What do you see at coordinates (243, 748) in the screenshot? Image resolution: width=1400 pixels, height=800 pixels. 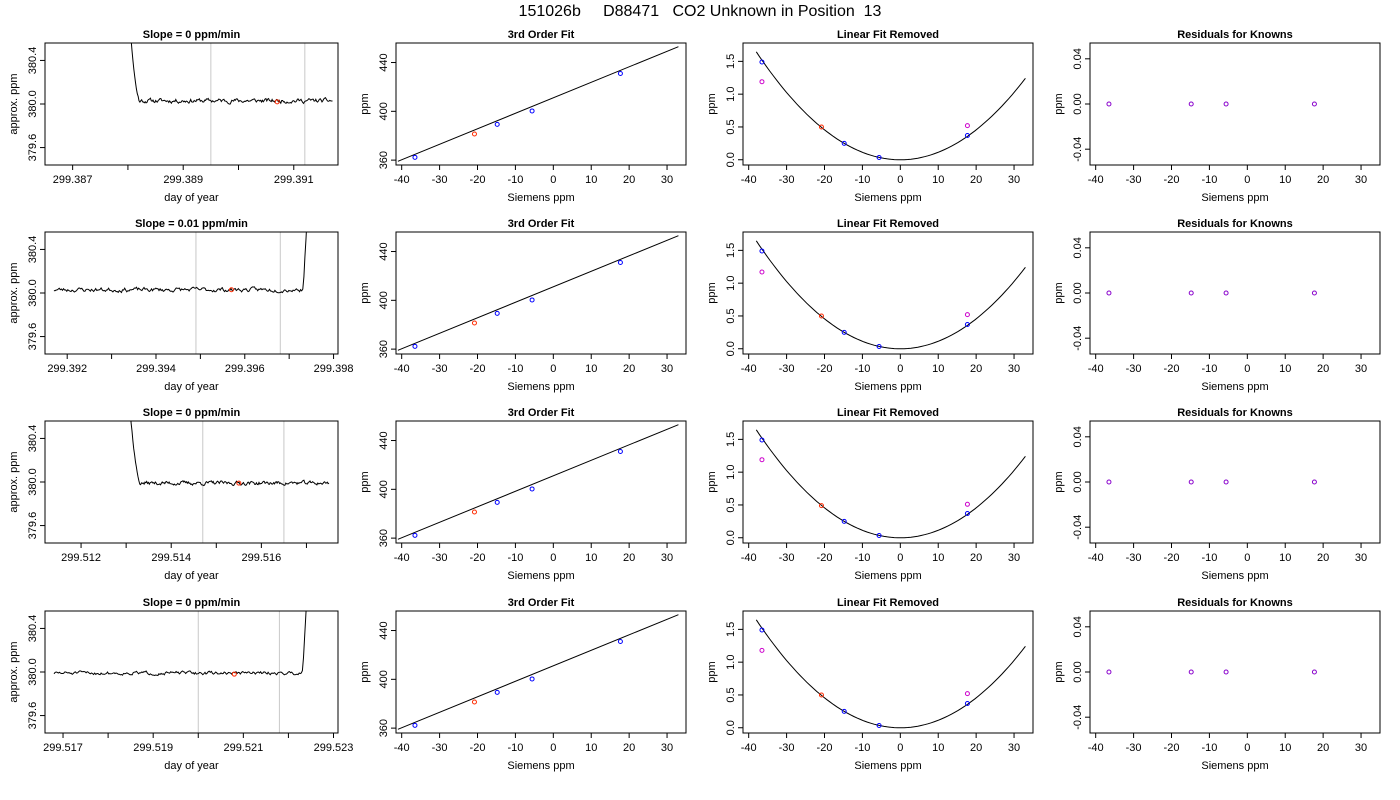 I see `x-tick-label: 299.521` at bounding box center [243, 748].